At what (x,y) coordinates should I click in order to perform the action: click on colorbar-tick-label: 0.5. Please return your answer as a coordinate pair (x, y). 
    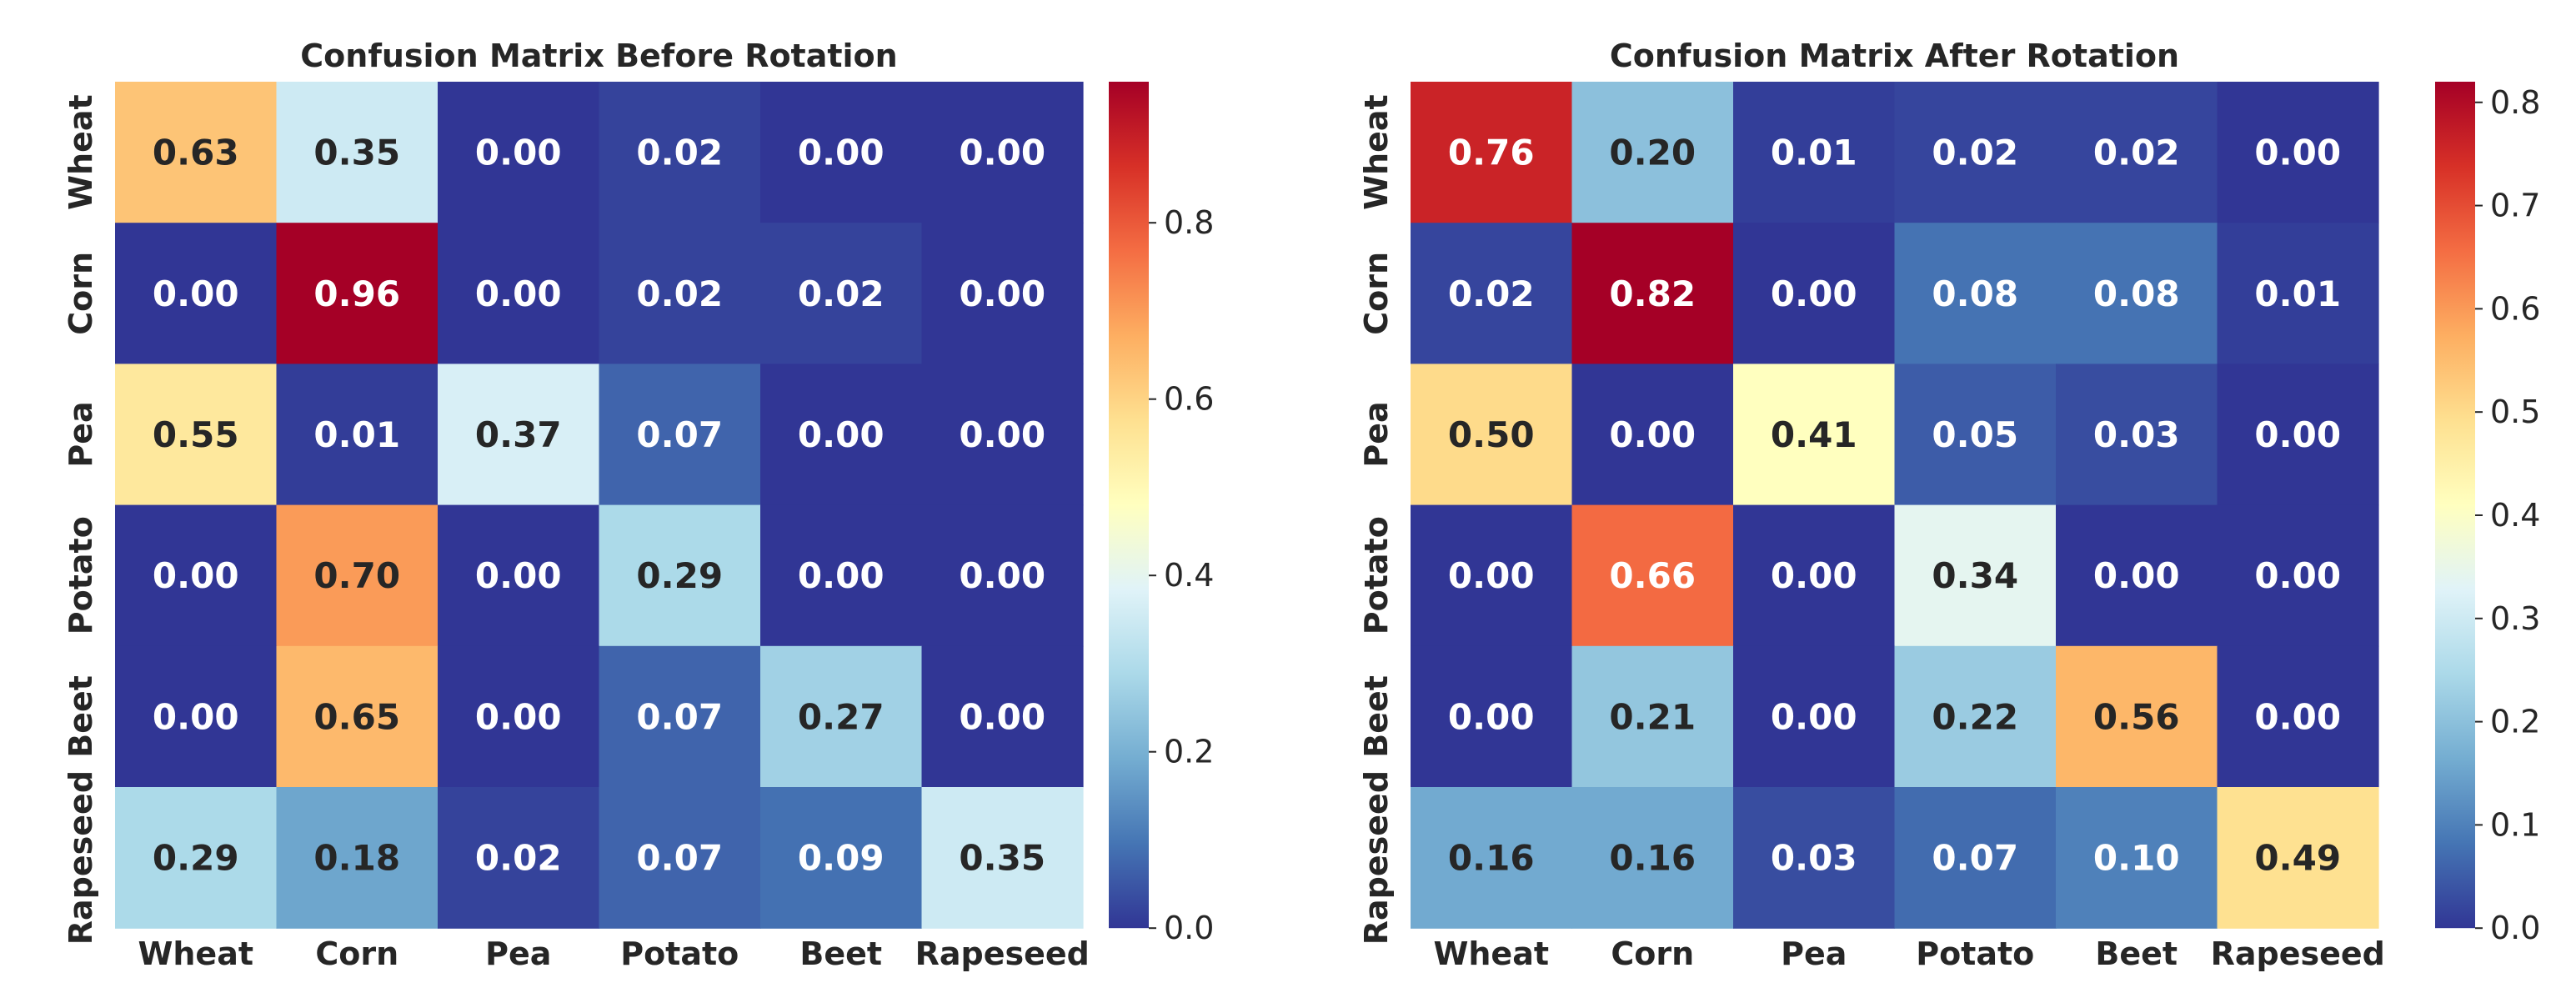
    Looking at the image, I should click on (2515, 412).